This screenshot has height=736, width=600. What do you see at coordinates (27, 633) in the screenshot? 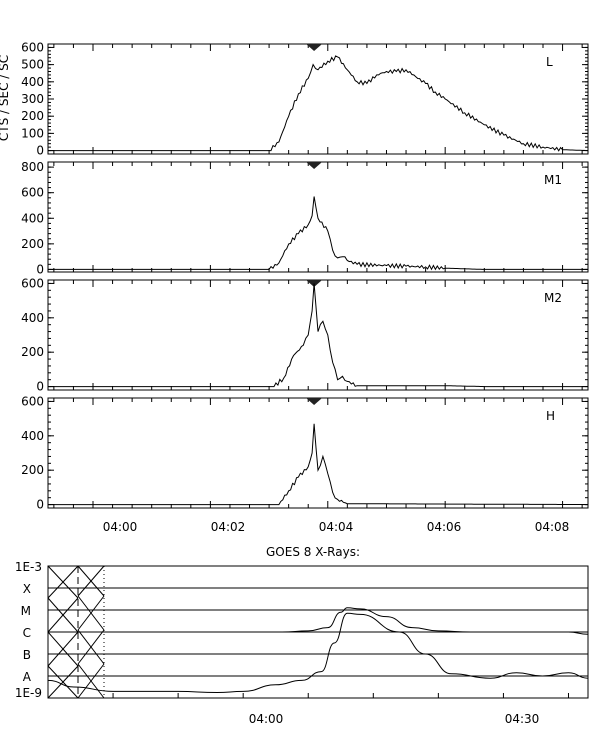
I see `goes-y-tick-label: C` at bounding box center [27, 633].